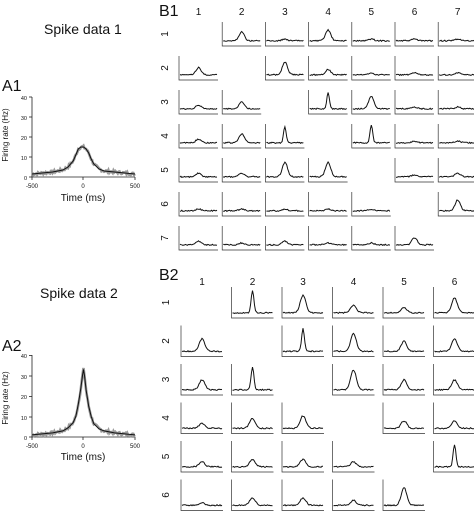  I want to click on b1-grid-col-label: 6, so click(415, 12).